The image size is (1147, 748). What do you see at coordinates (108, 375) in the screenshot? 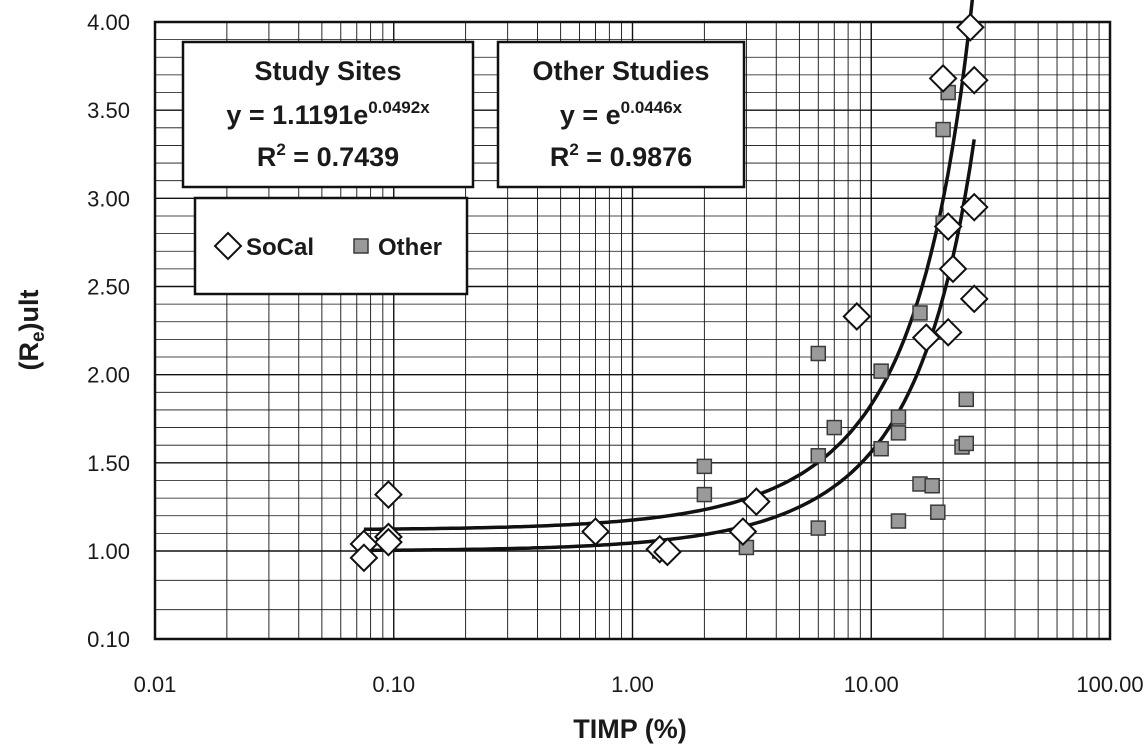
I see `y-tick-label: 2.00` at bounding box center [108, 375].